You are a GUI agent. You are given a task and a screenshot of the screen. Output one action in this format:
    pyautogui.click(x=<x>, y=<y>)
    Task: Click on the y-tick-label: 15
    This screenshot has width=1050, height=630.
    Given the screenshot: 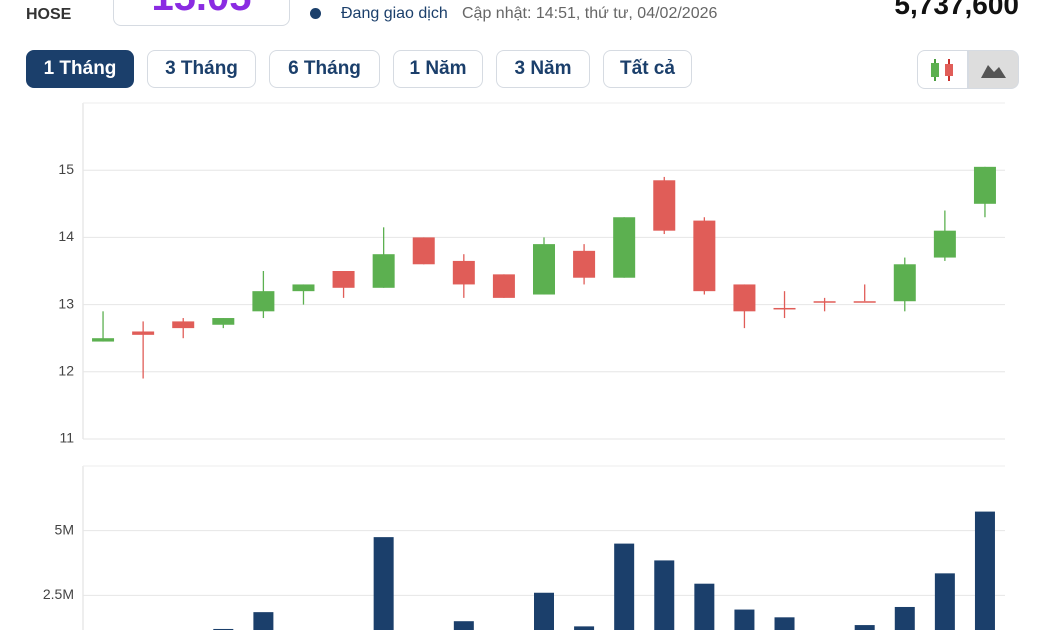 What is the action you would take?
    pyautogui.click(x=66, y=169)
    